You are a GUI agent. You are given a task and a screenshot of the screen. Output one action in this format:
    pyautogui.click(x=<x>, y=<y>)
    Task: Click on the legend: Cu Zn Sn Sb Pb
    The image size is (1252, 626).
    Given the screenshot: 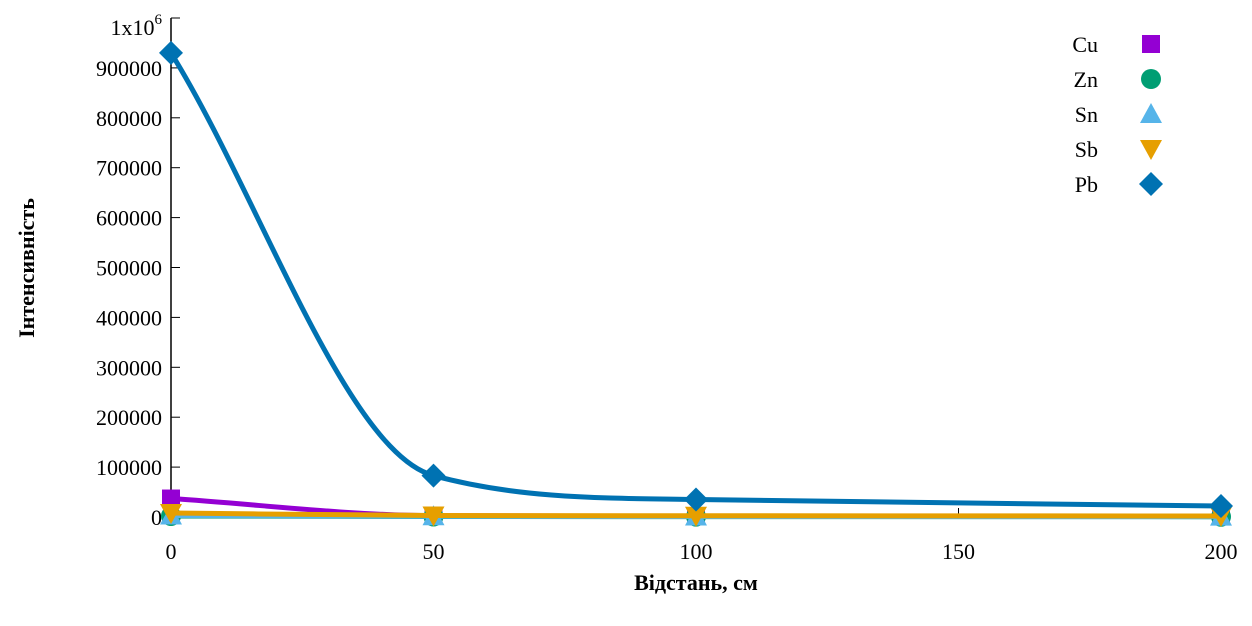 What is the action you would take?
    pyautogui.click(x=1117, y=114)
    